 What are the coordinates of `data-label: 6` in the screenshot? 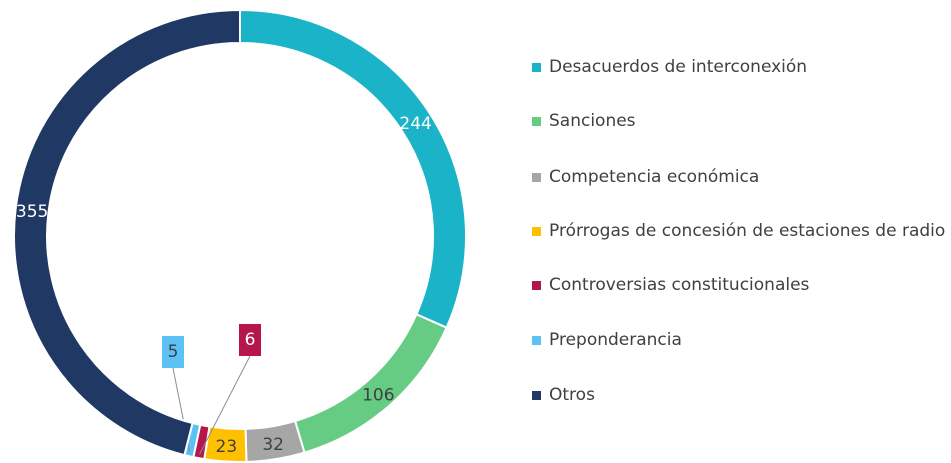 It's located at (250, 340).